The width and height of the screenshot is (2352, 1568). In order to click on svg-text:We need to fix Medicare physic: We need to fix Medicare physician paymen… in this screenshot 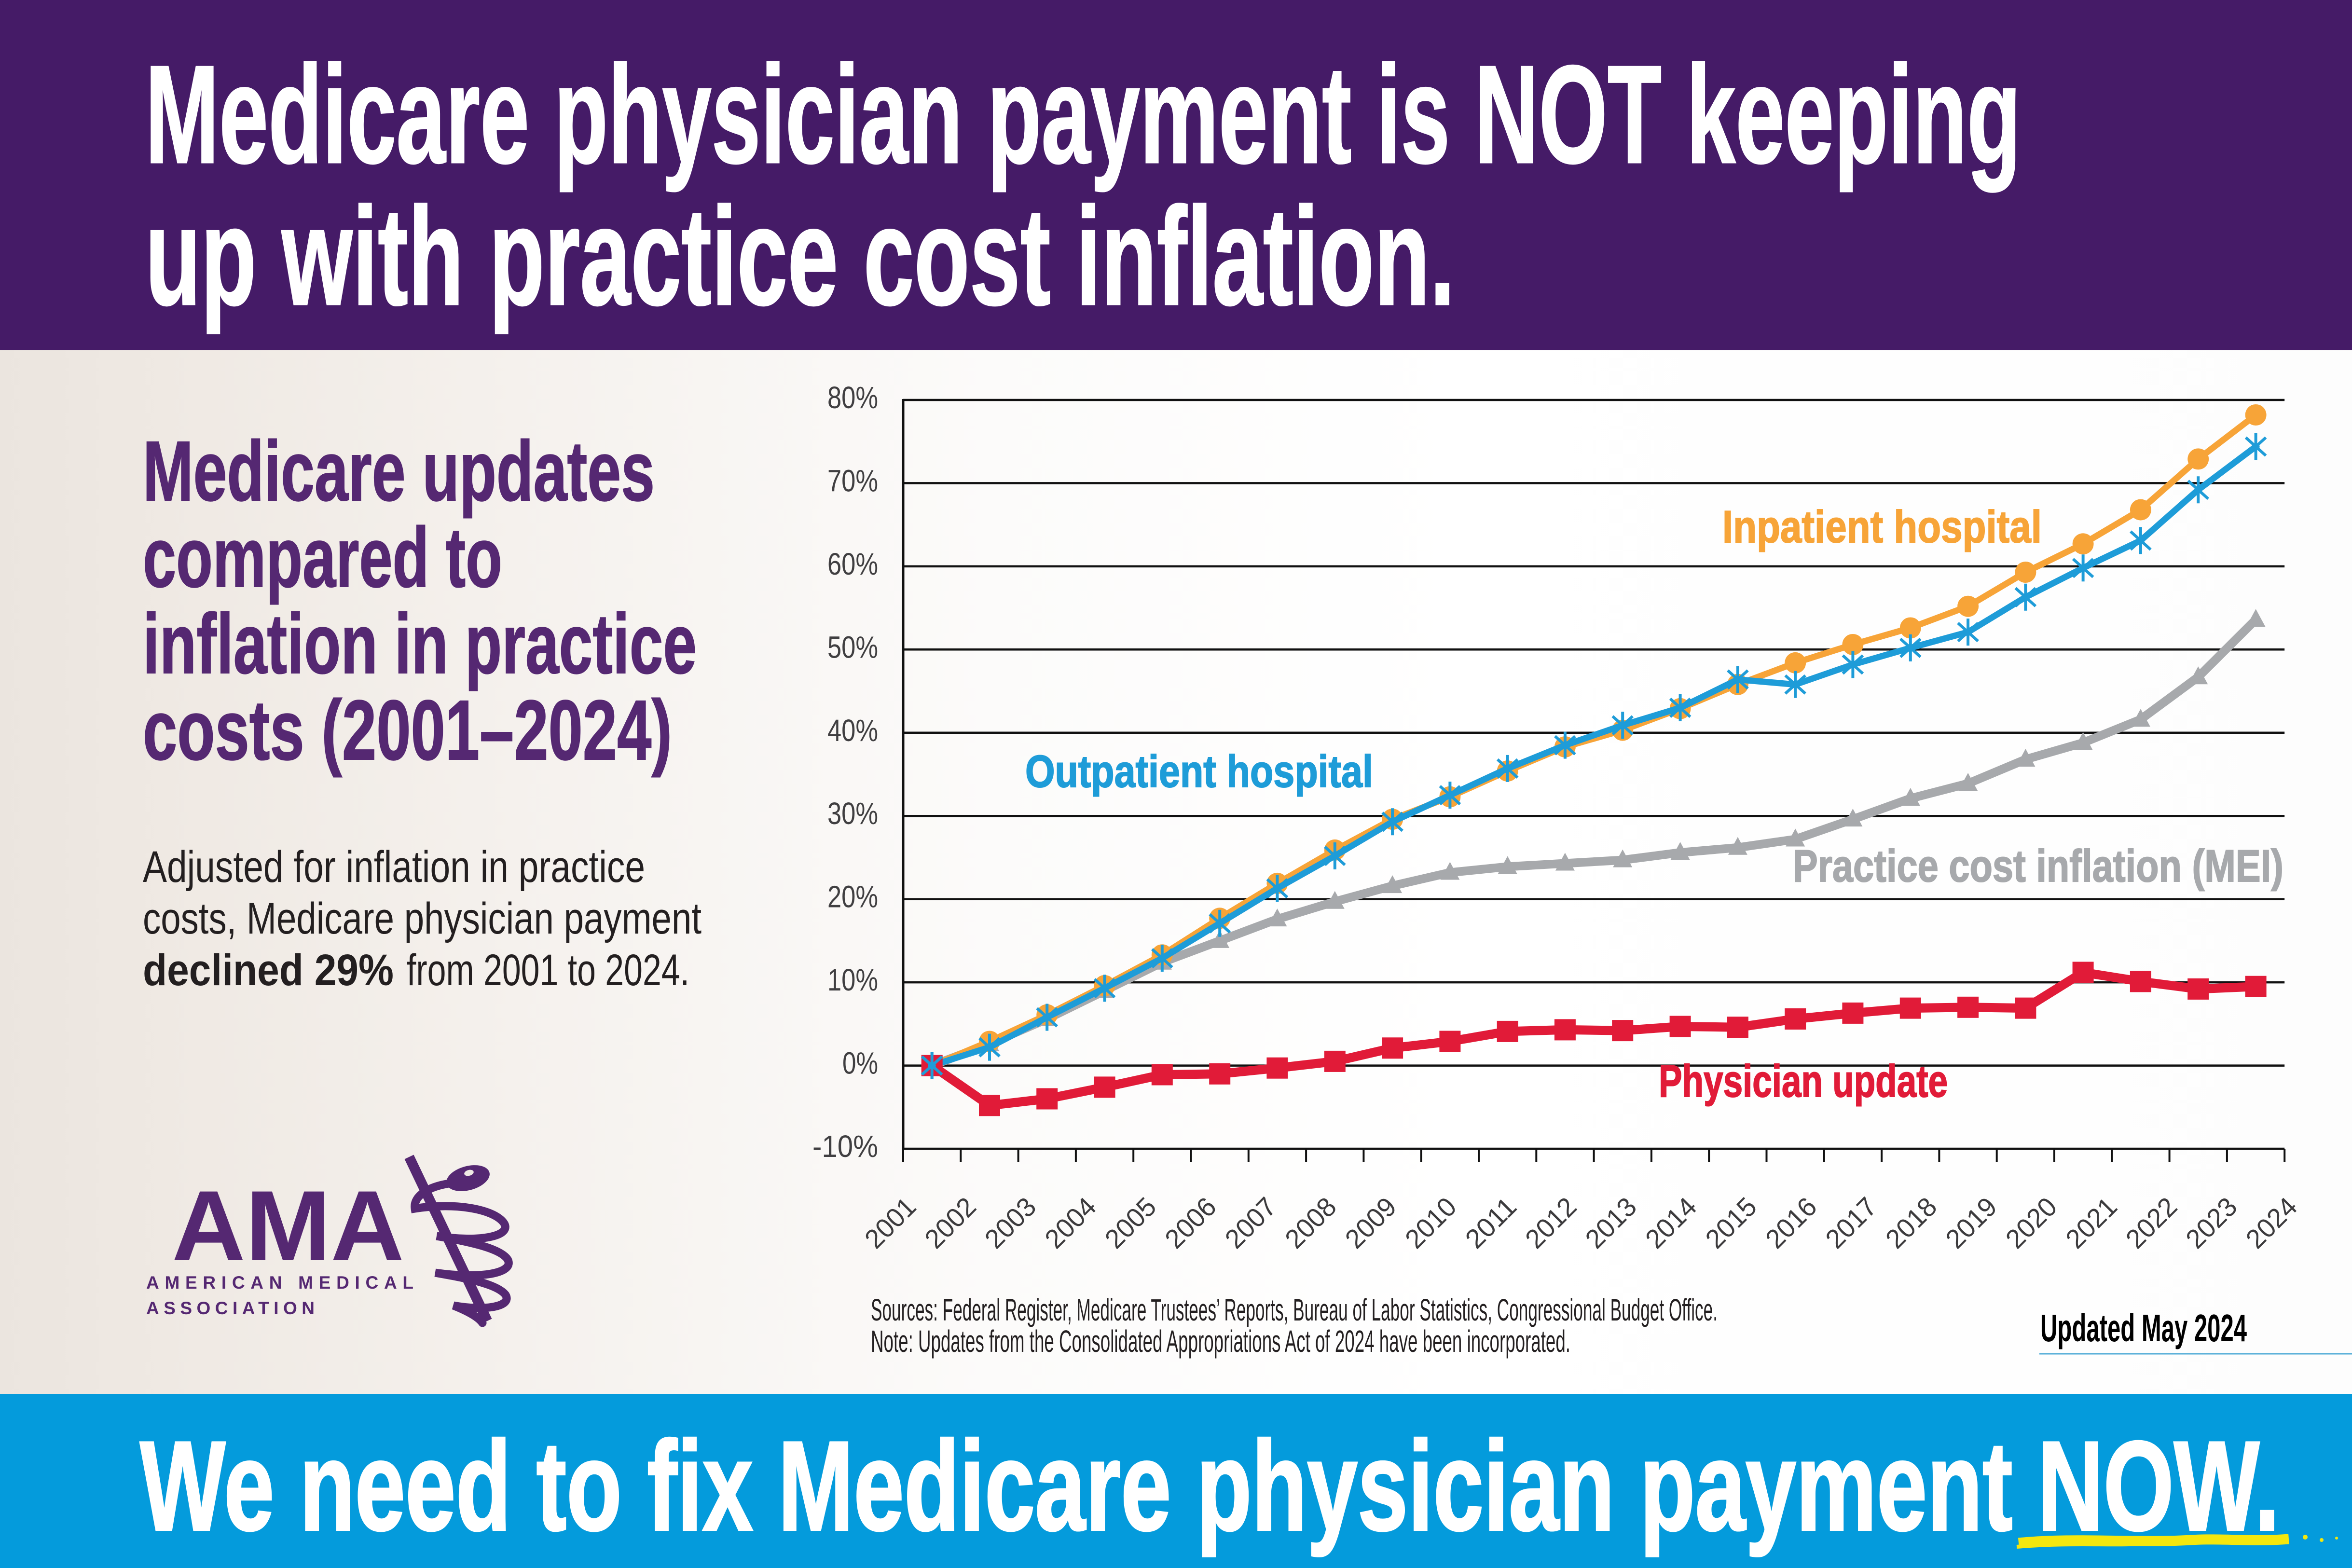, I will do `click(1210, 1486)`.